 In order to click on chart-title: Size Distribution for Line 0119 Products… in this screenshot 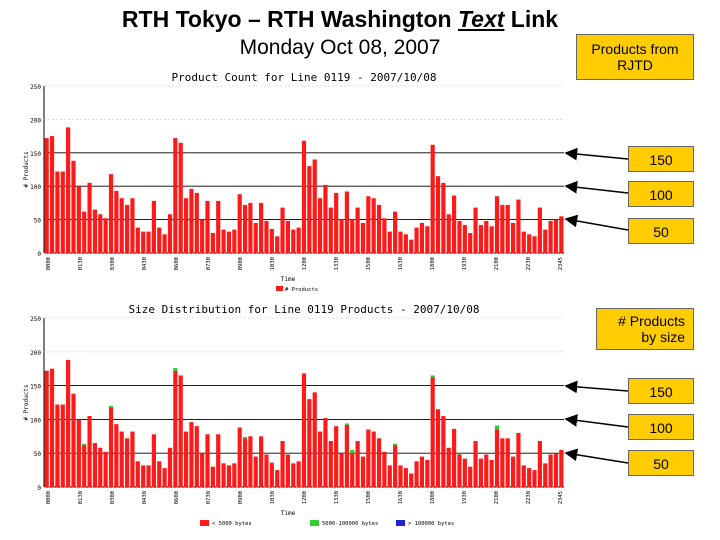, I will do `click(304, 309)`.